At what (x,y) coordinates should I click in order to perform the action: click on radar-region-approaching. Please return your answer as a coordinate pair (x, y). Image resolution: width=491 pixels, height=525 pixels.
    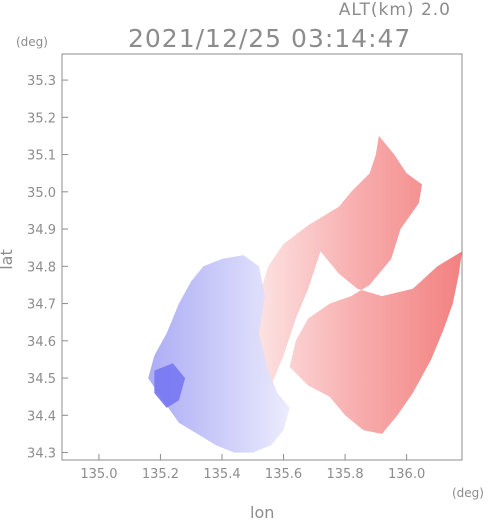
    Looking at the image, I should click on (219, 354).